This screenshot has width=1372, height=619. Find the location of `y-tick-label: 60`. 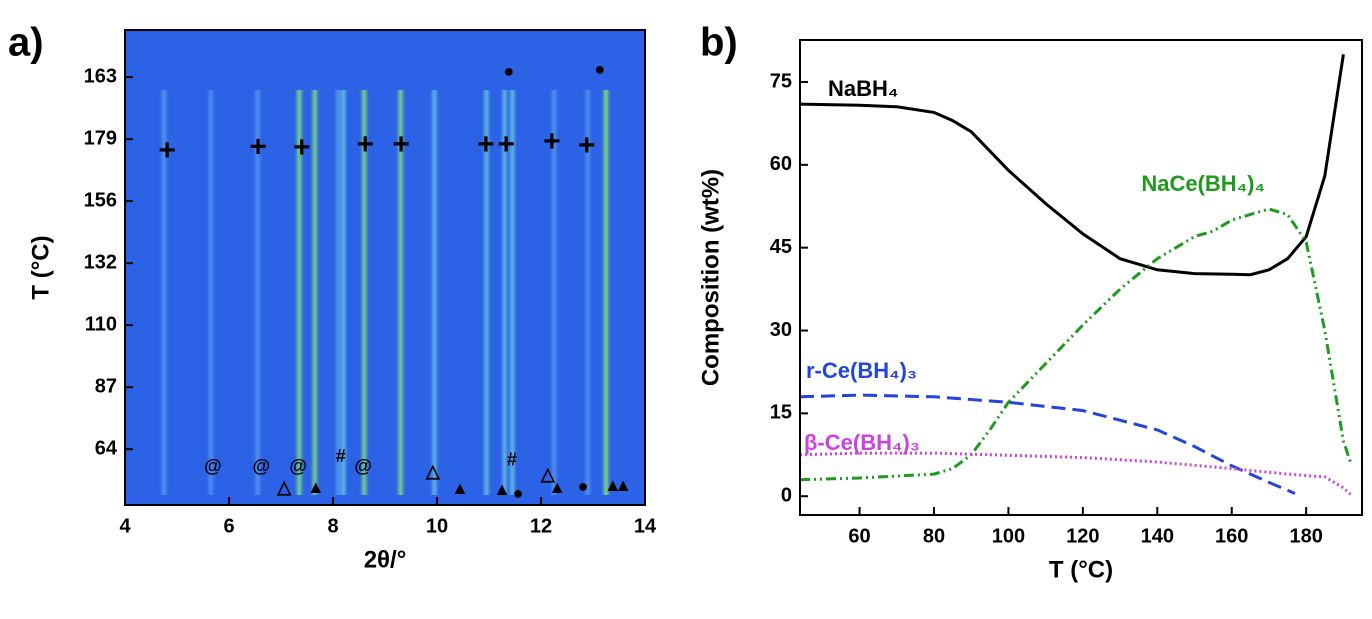

y-tick-label: 60 is located at coordinates (781, 164).